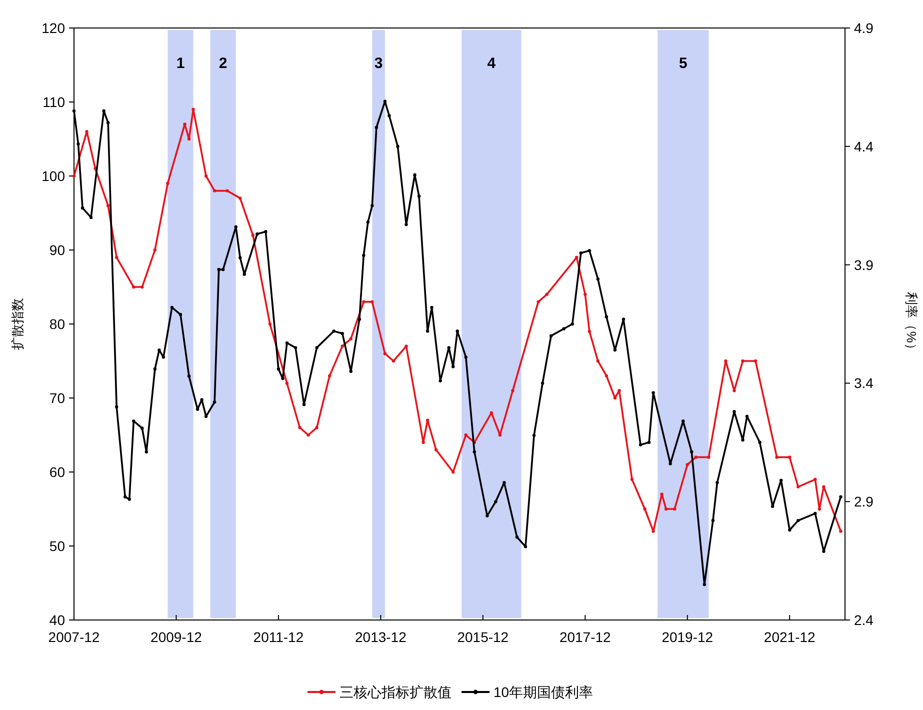 The image size is (923, 710). Describe the element at coordinates (688, 637) in the screenshot. I see `x-tick-label: 2019-12` at that location.